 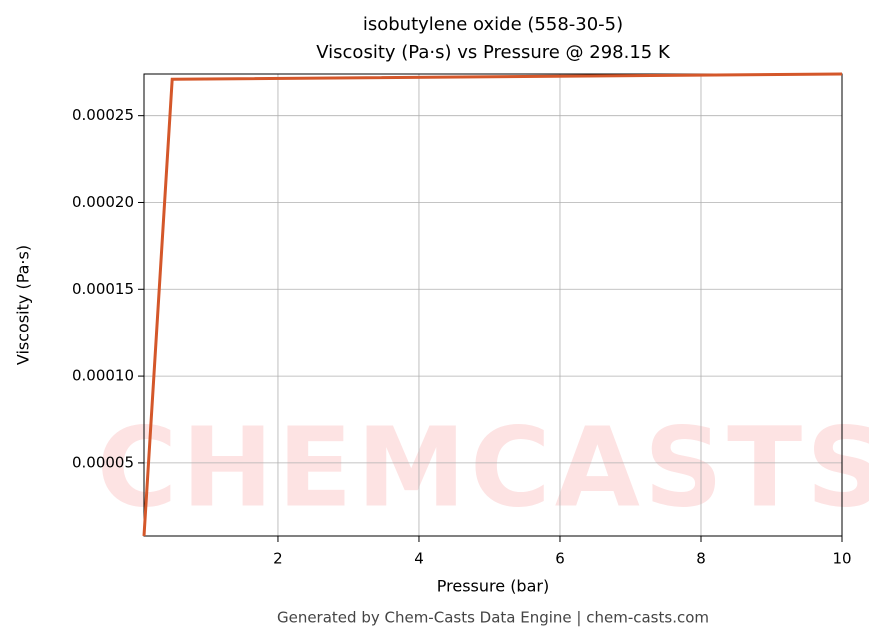 I want to click on x-tick-label: 2, so click(x=278, y=559).